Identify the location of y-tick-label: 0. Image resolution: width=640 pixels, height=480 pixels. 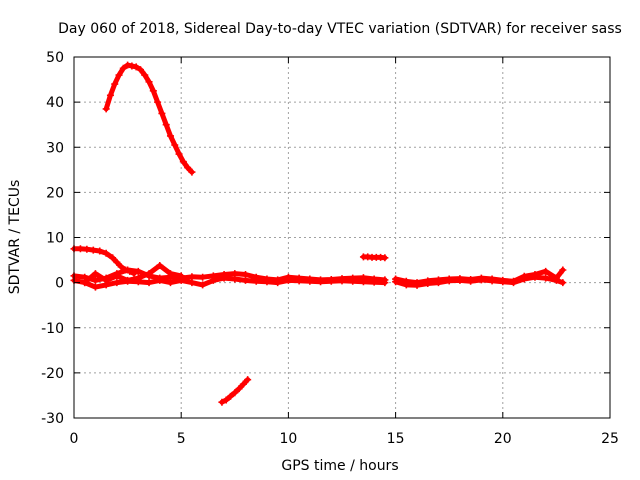
(59, 284).